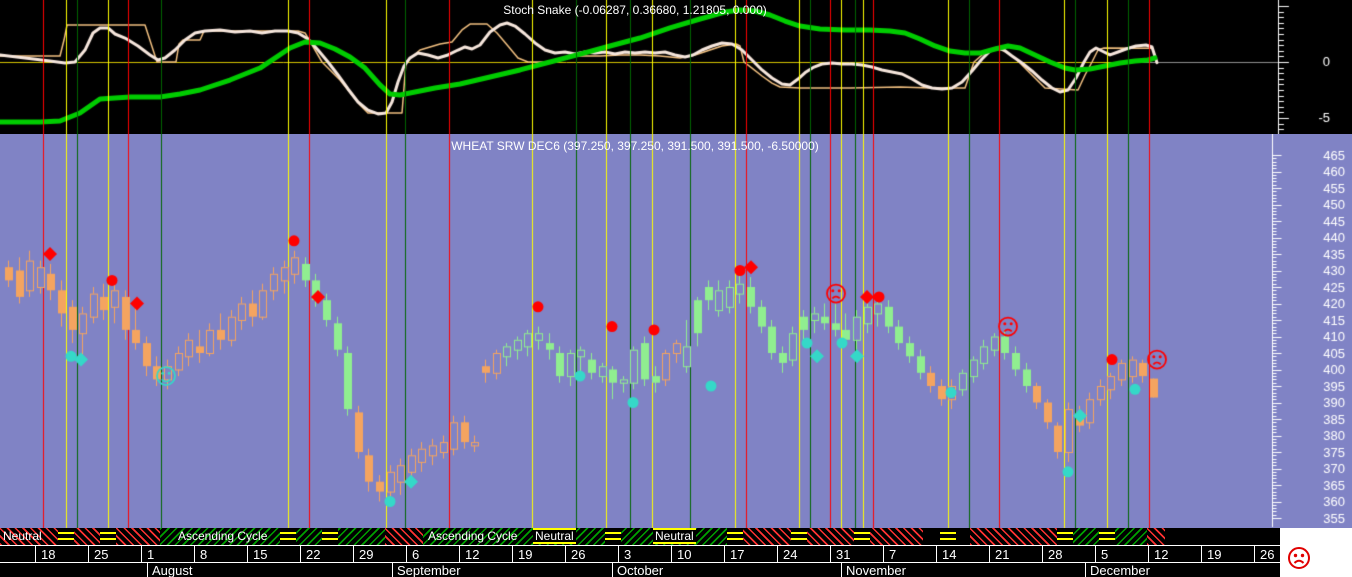 The height and width of the screenshot is (577, 1352). What do you see at coordinates (843, 554) in the screenshot?
I see `date-label: 31` at bounding box center [843, 554].